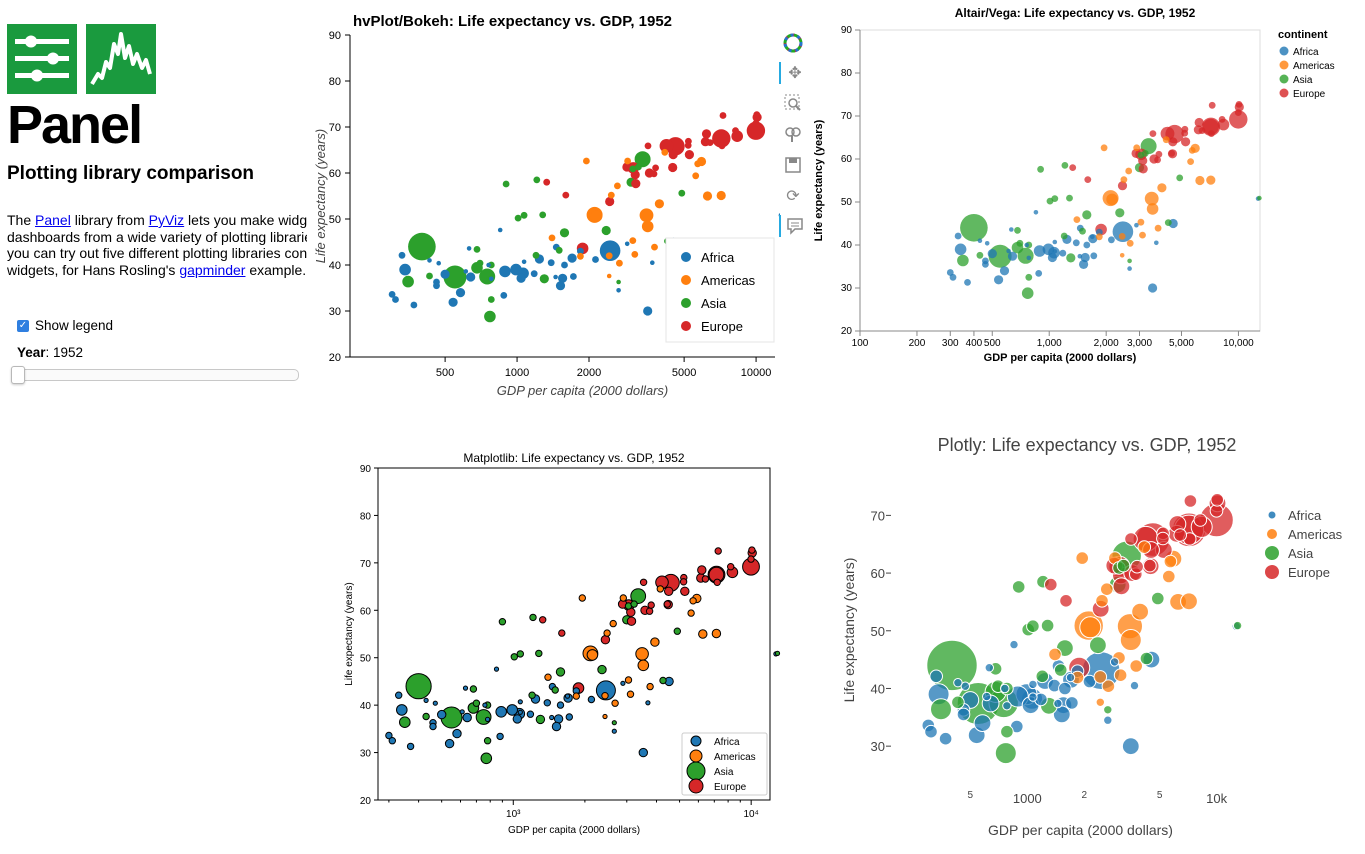 The width and height of the screenshot is (1365, 854). Describe the element at coordinates (1314, 66) in the screenshot. I see `legend-label: Americas` at that location.